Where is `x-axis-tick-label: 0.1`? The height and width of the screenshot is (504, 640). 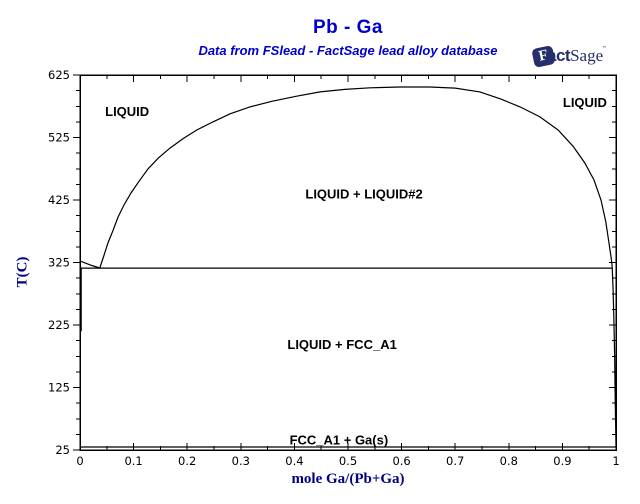 x-axis-tick-label: 0.1 is located at coordinates (133, 461).